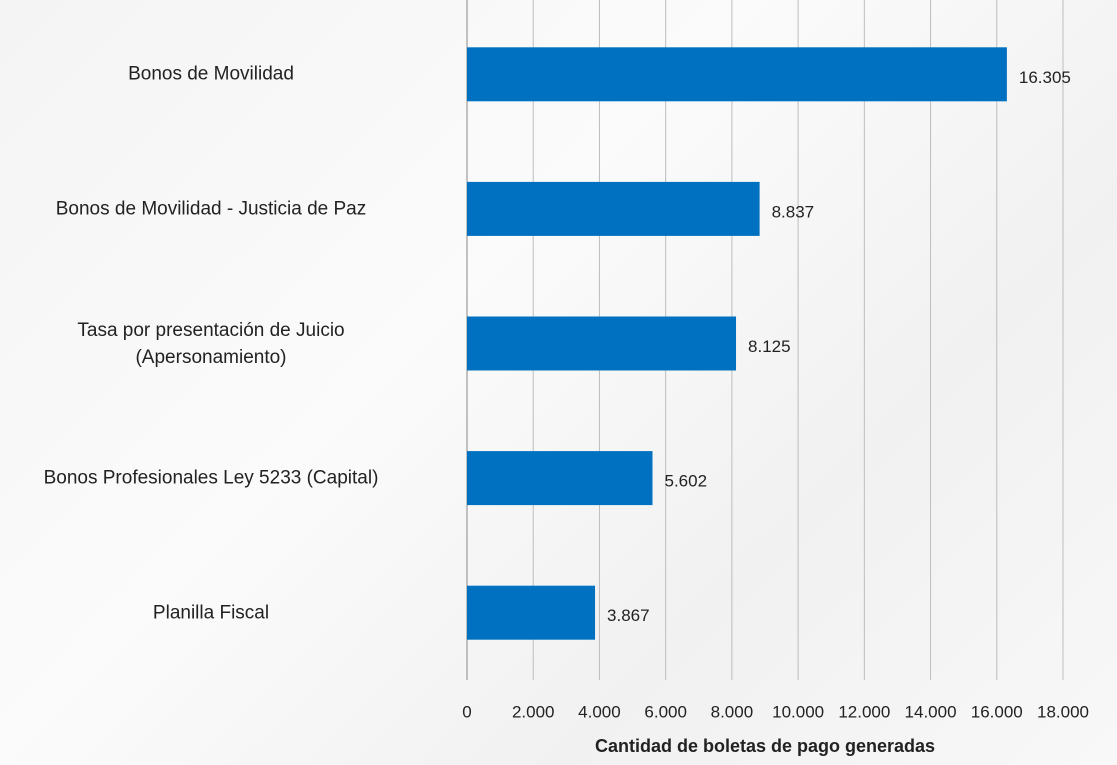  I want to click on x-tick-label: 14.000, so click(931, 711).